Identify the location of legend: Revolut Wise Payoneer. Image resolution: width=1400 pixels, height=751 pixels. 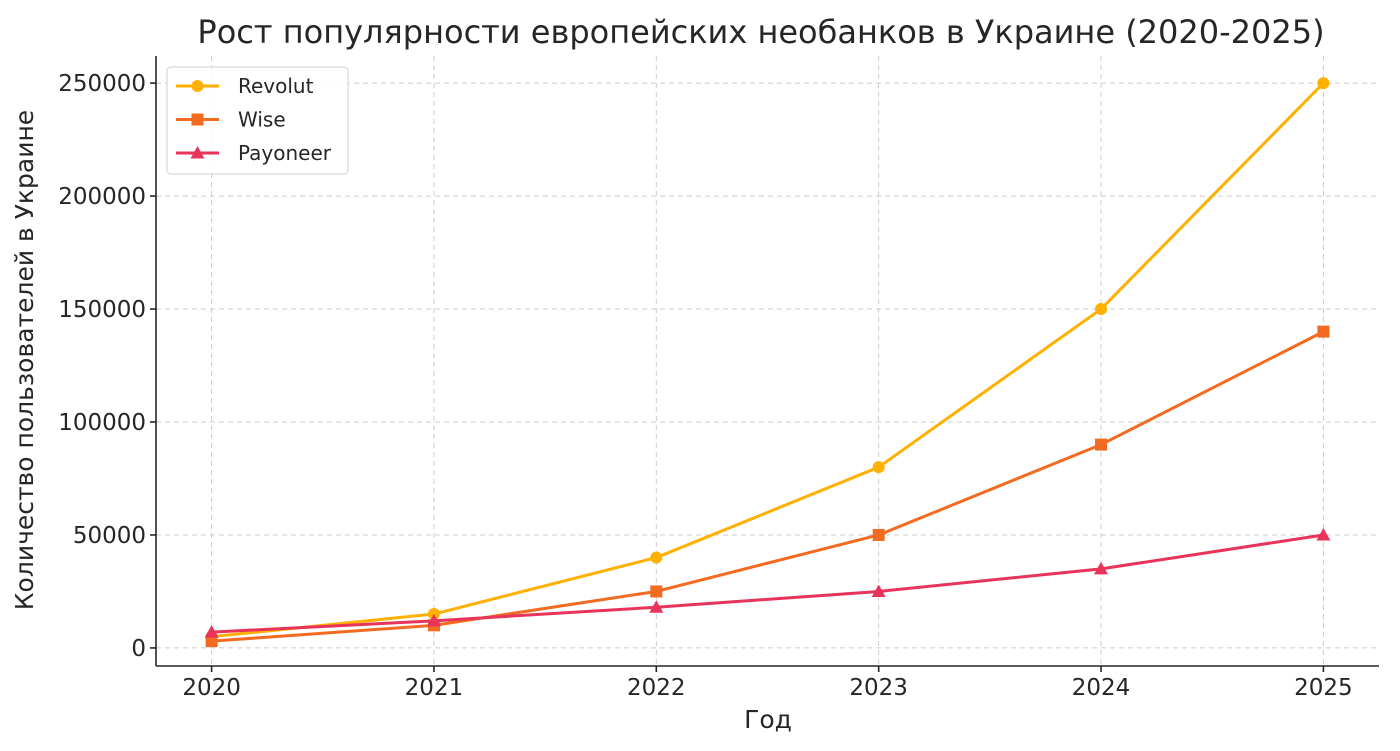
(257, 120).